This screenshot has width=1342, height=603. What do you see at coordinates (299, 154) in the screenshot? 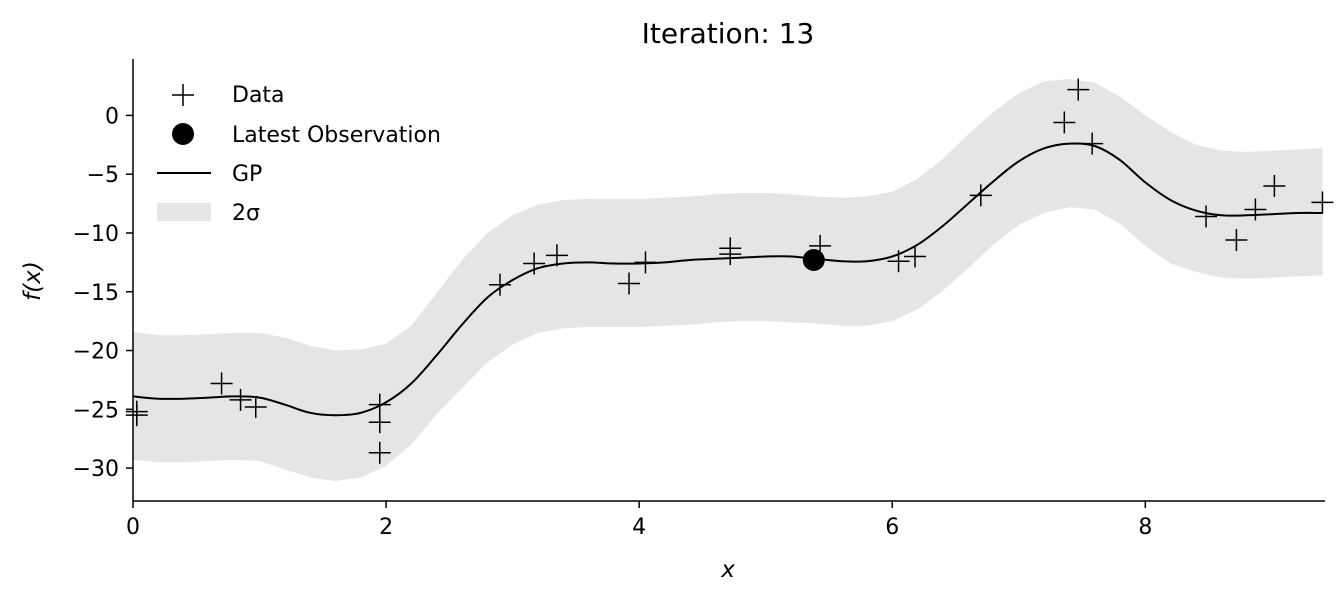
I see `legend: Data Latest Observation GP 2σ` at bounding box center [299, 154].